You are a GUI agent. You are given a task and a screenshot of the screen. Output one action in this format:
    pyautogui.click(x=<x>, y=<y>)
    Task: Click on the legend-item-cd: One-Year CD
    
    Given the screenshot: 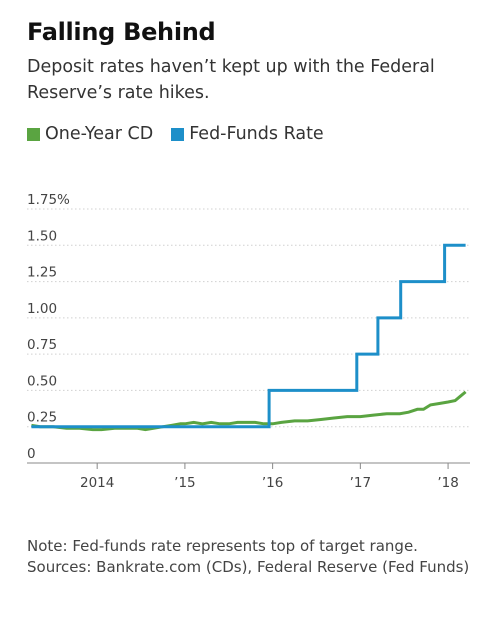 What is the action you would take?
    pyautogui.click(x=90, y=134)
    